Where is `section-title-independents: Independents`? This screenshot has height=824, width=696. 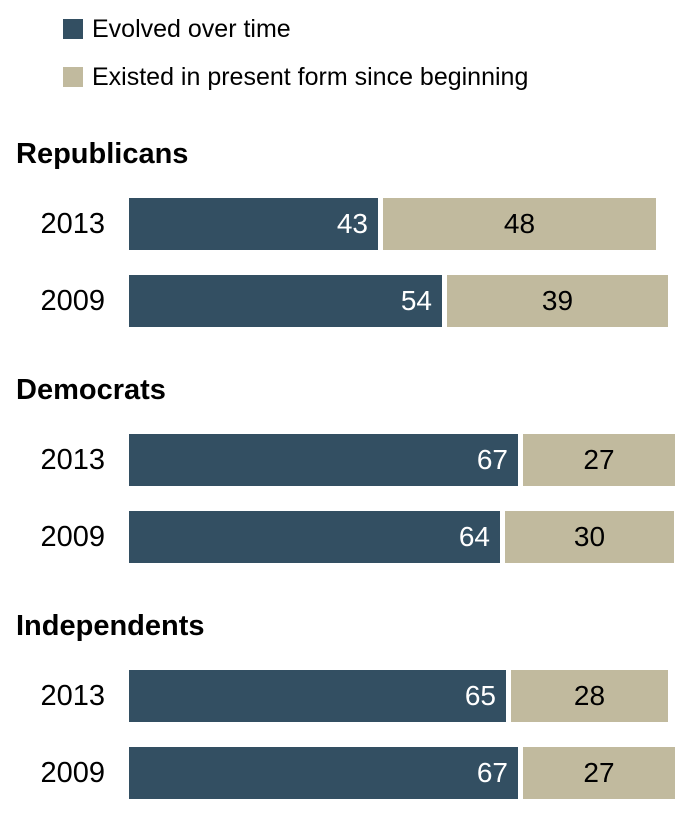
section-title-independents: Independents is located at coordinates (110, 626).